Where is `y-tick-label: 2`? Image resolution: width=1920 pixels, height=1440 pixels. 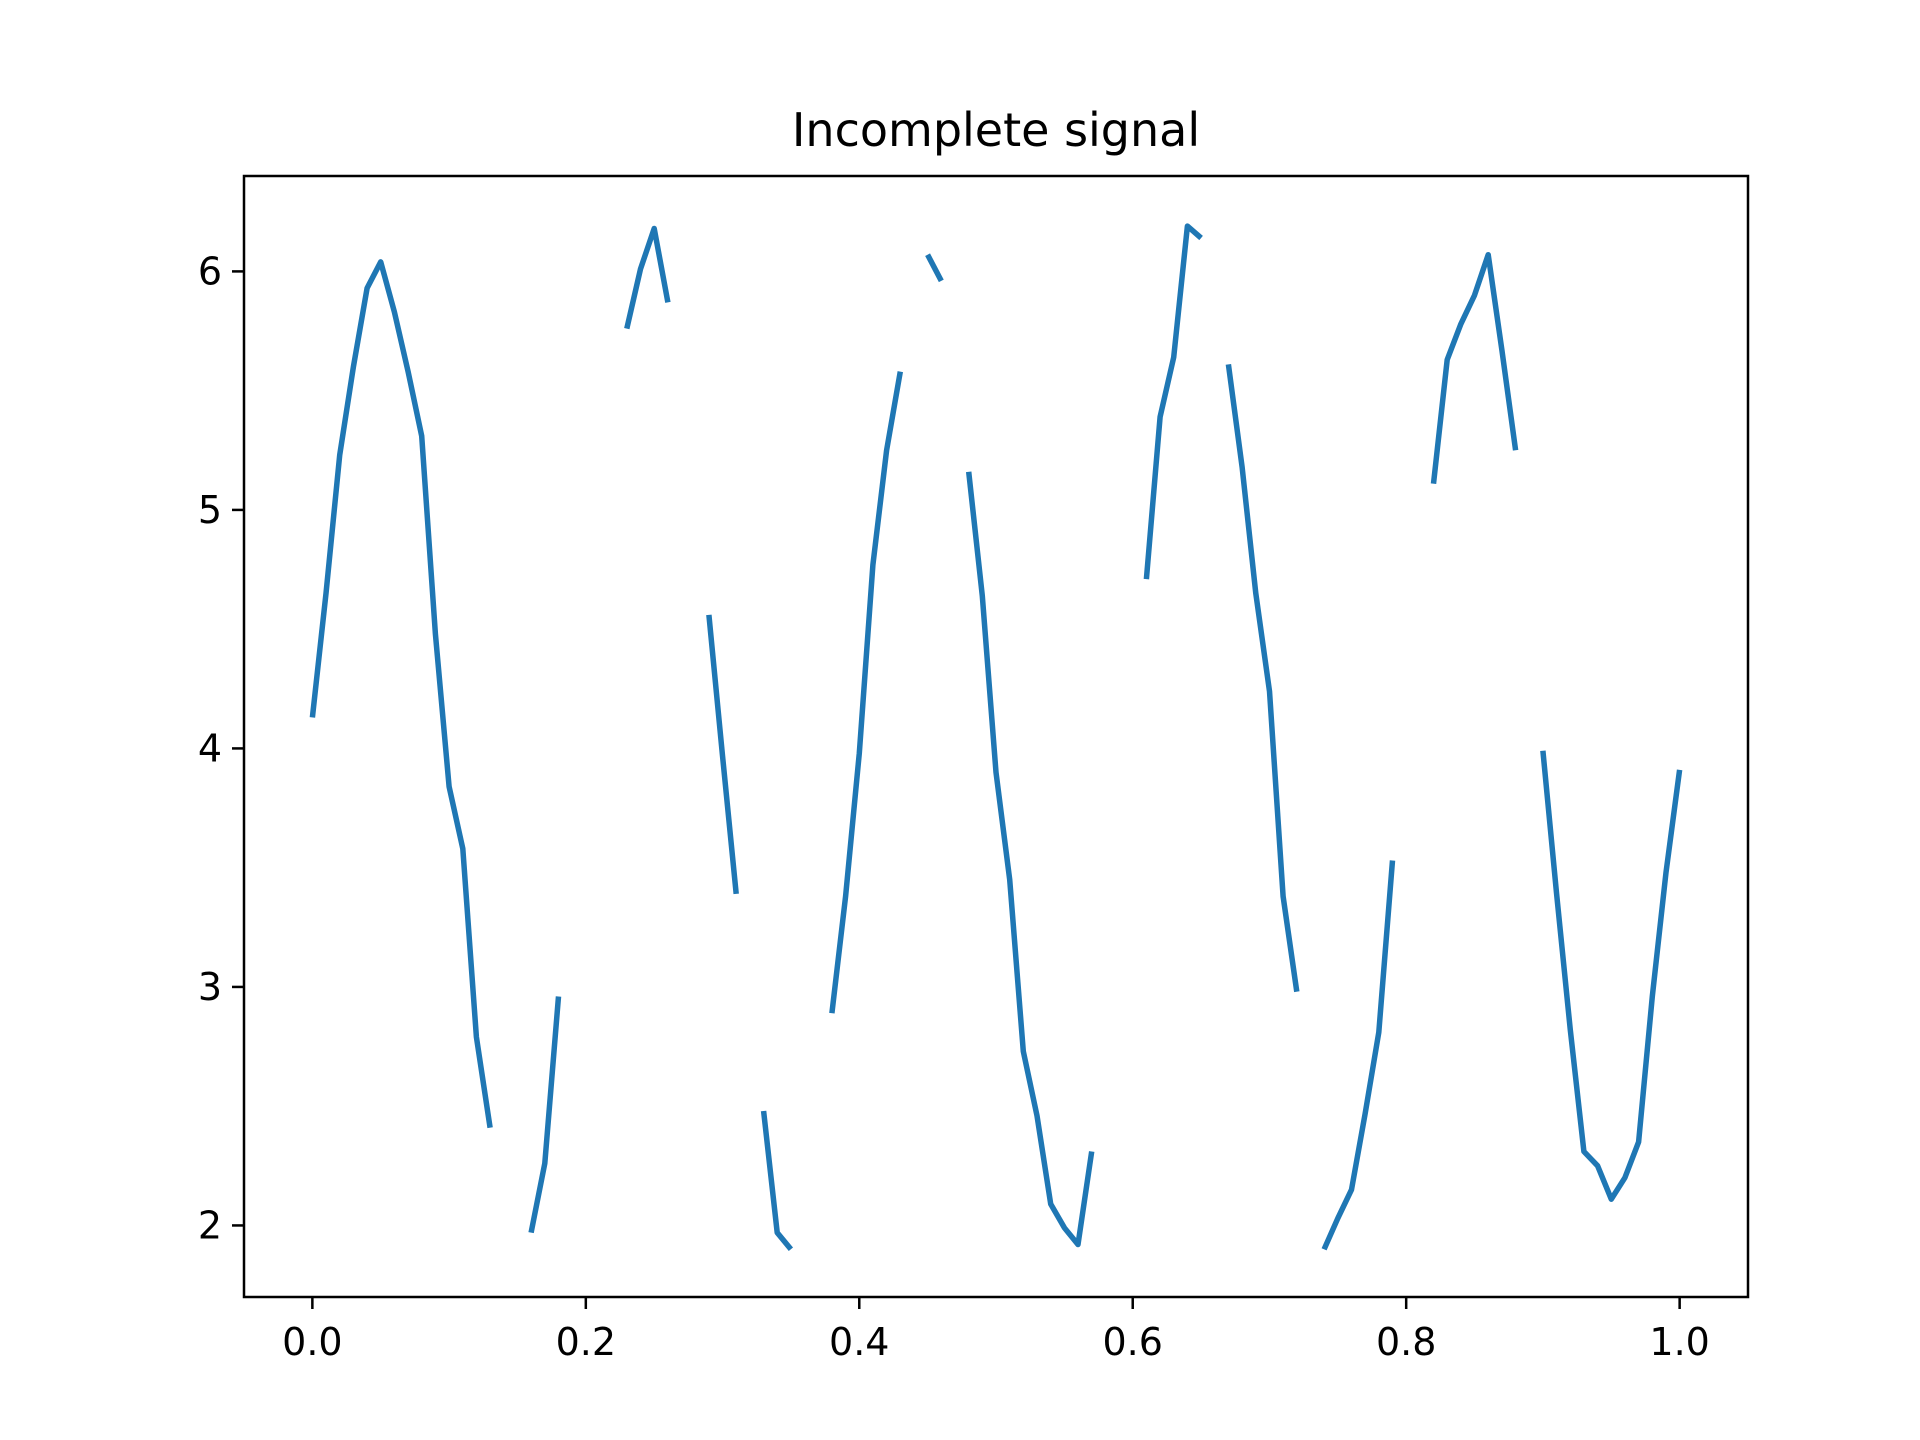
y-tick-label: 2 is located at coordinates (210, 1225).